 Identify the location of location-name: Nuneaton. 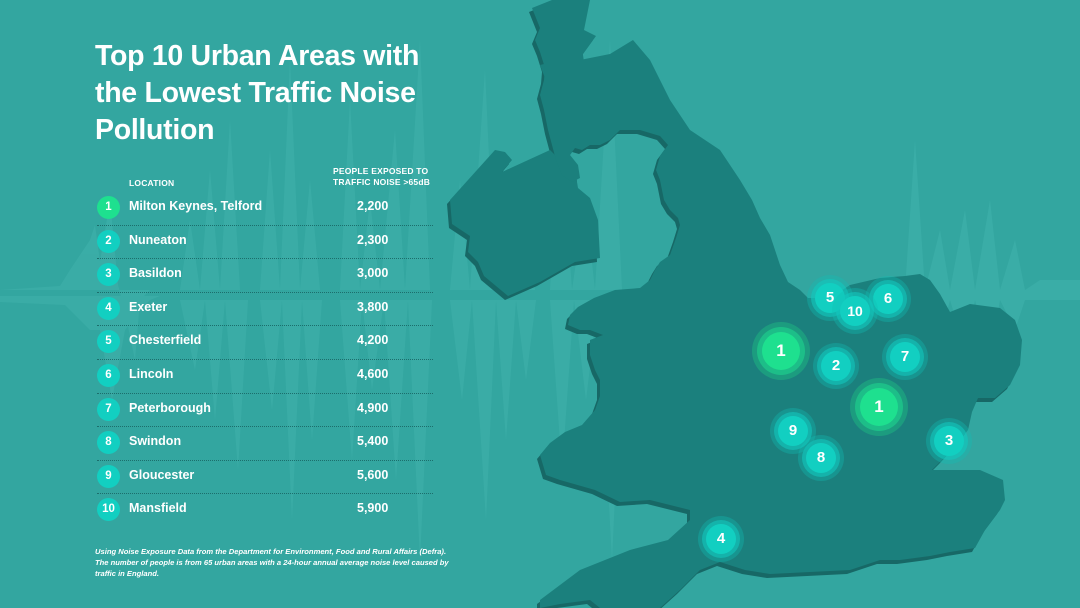
(158, 239).